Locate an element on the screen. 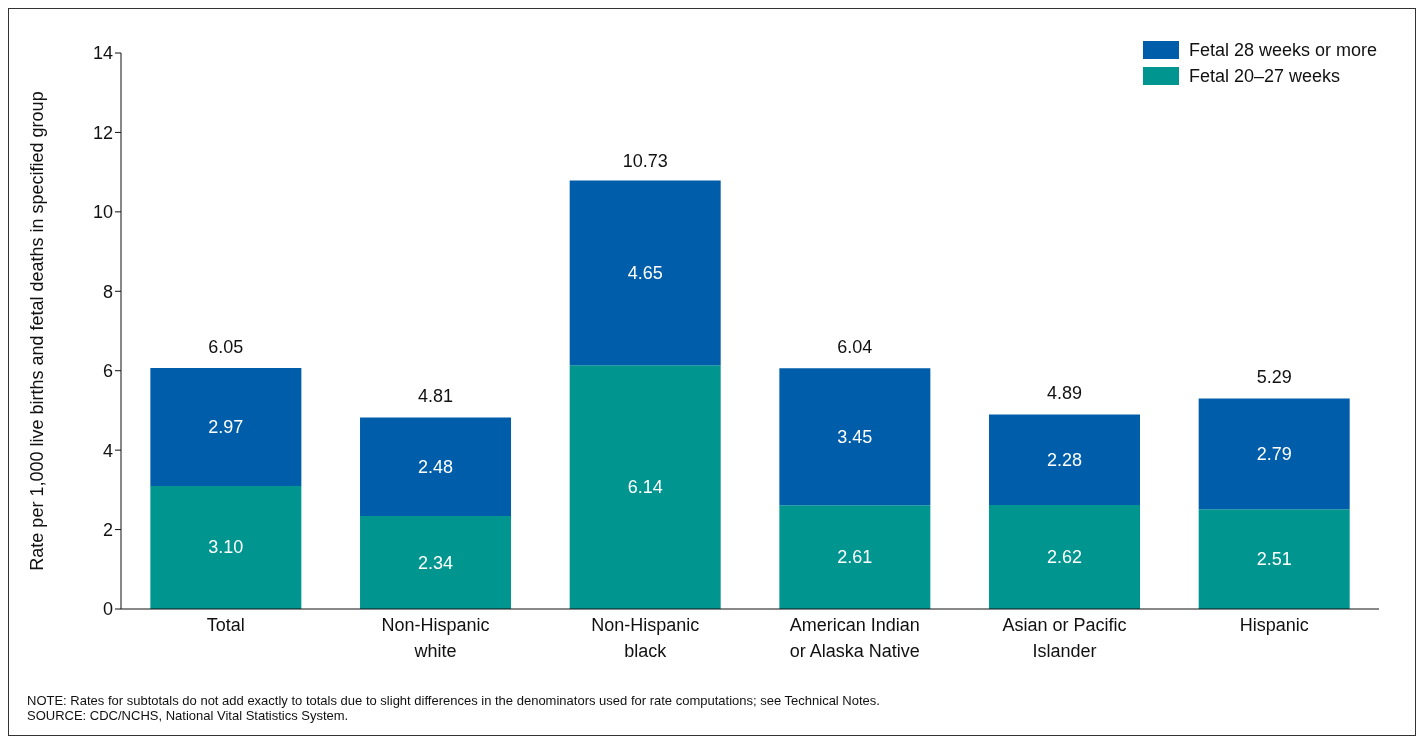 This screenshot has width=1424, height=741. data-label: 2.97 is located at coordinates (226, 426).